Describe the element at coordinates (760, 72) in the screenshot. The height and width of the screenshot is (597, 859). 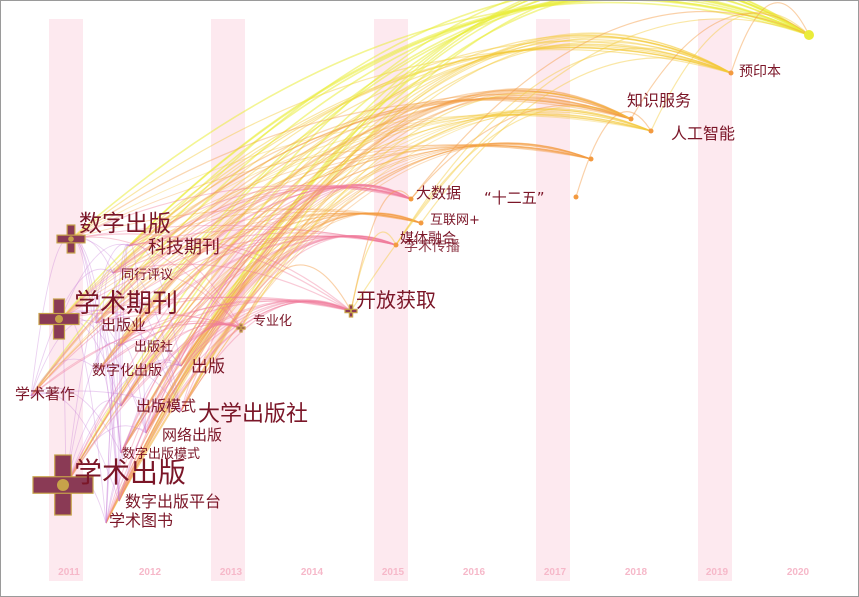
I see `keyword-label-preprint: 预印本` at that location.